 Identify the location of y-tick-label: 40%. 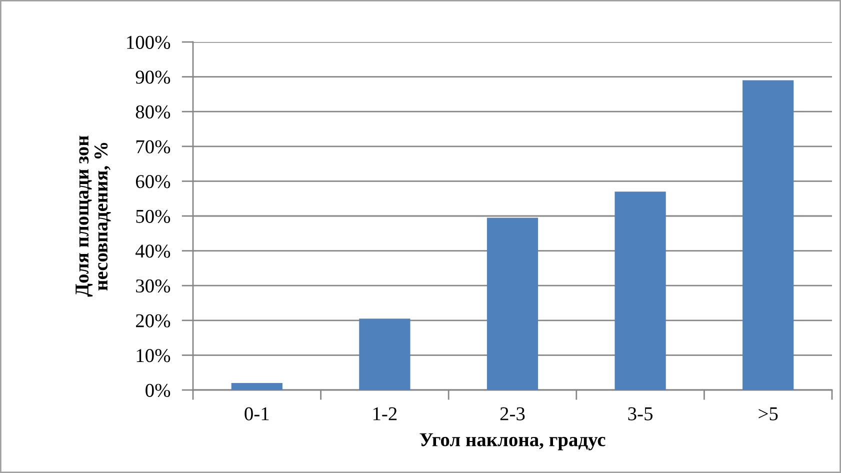
(153, 251).